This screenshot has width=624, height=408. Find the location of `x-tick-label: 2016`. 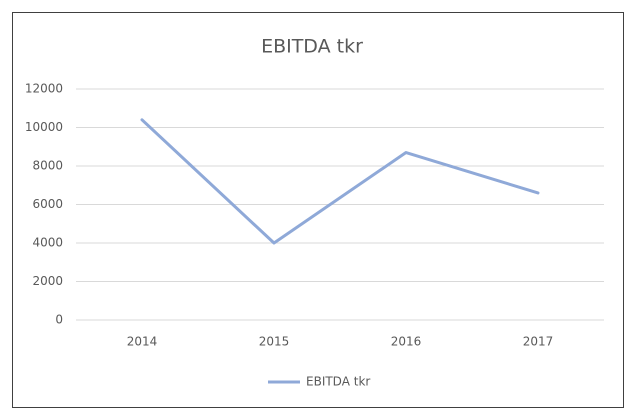

x-tick-label: 2016 is located at coordinates (406, 342).